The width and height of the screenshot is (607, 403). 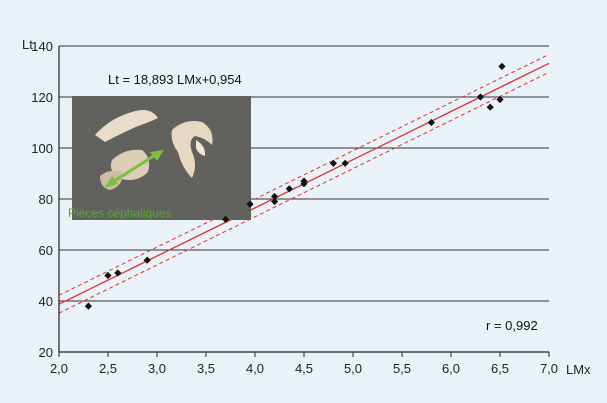 I want to click on x-tick-label: 4,0, so click(x=255, y=368).